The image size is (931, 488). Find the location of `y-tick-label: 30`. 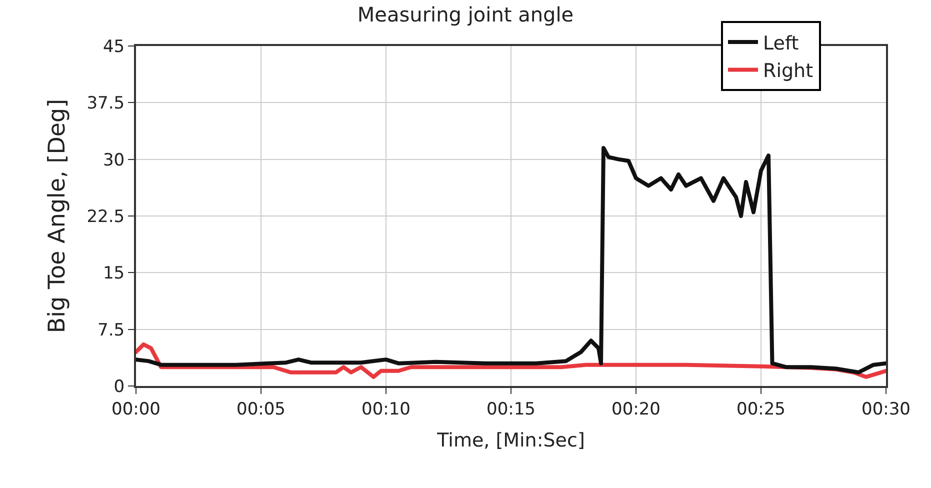

y-tick-label: 30 is located at coordinates (113, 160).